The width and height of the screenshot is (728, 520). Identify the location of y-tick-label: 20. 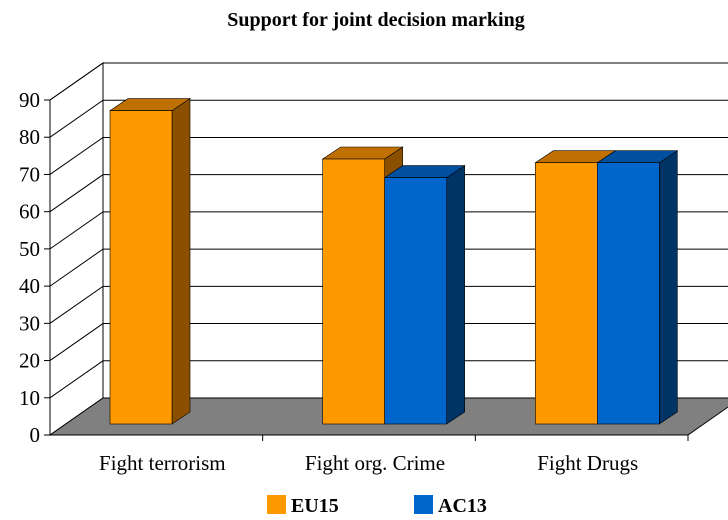
(29, 361).